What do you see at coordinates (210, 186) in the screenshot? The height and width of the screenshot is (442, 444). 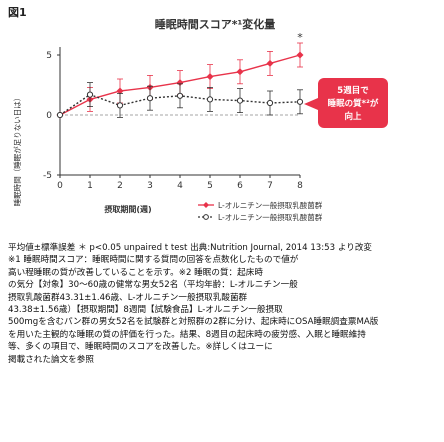 I see `x-tick-label: 5` at bounding box center [210, 186].